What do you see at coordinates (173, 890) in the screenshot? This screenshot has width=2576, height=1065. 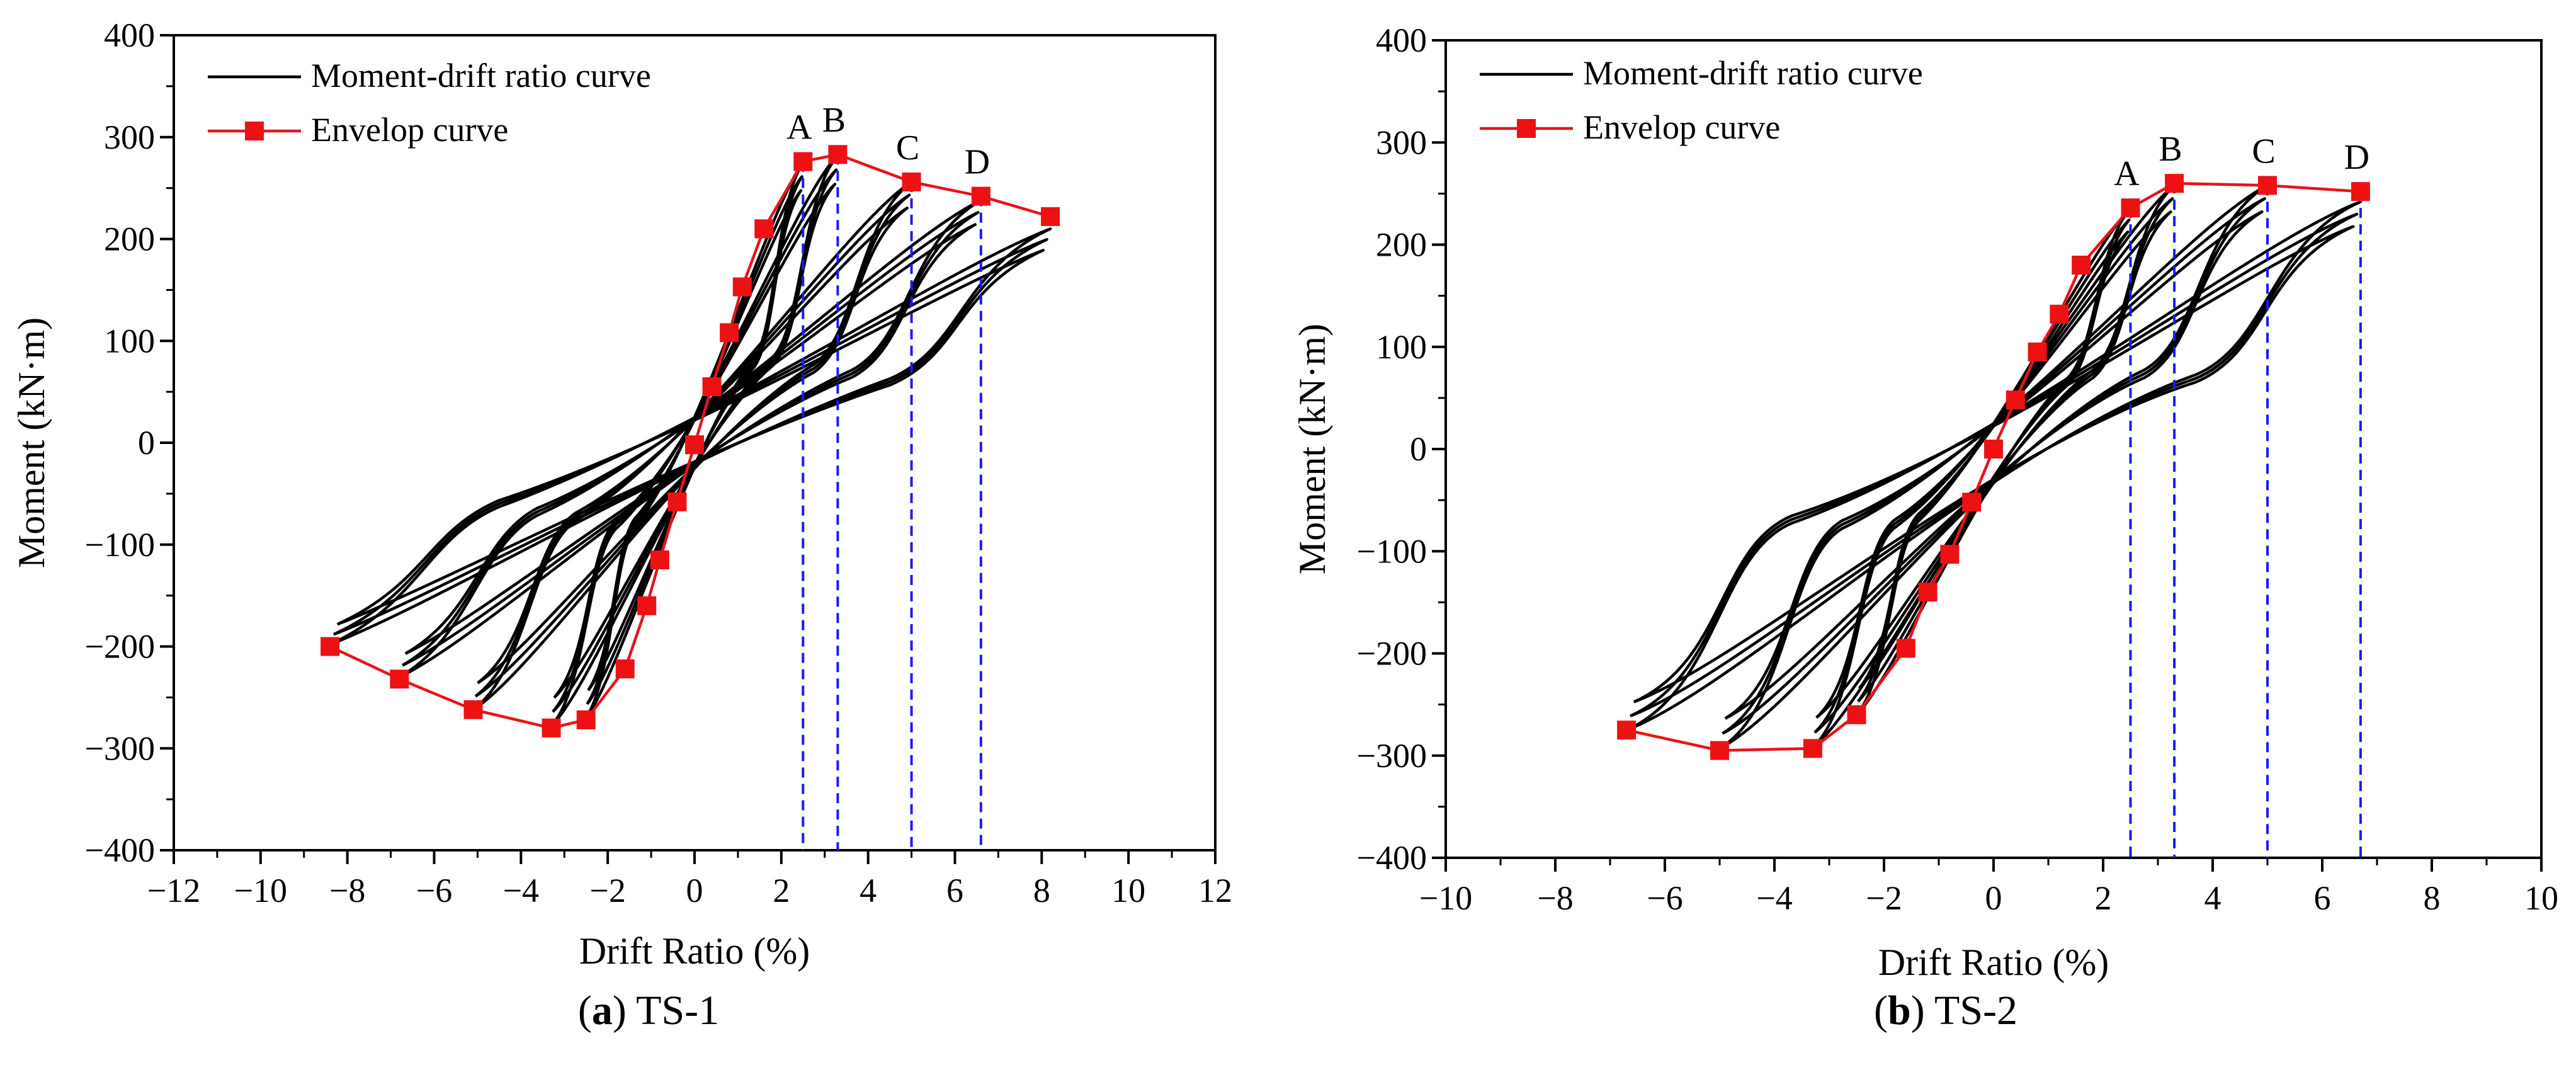 I see `x-tick-label: −12` at bounding box center [173, 890].